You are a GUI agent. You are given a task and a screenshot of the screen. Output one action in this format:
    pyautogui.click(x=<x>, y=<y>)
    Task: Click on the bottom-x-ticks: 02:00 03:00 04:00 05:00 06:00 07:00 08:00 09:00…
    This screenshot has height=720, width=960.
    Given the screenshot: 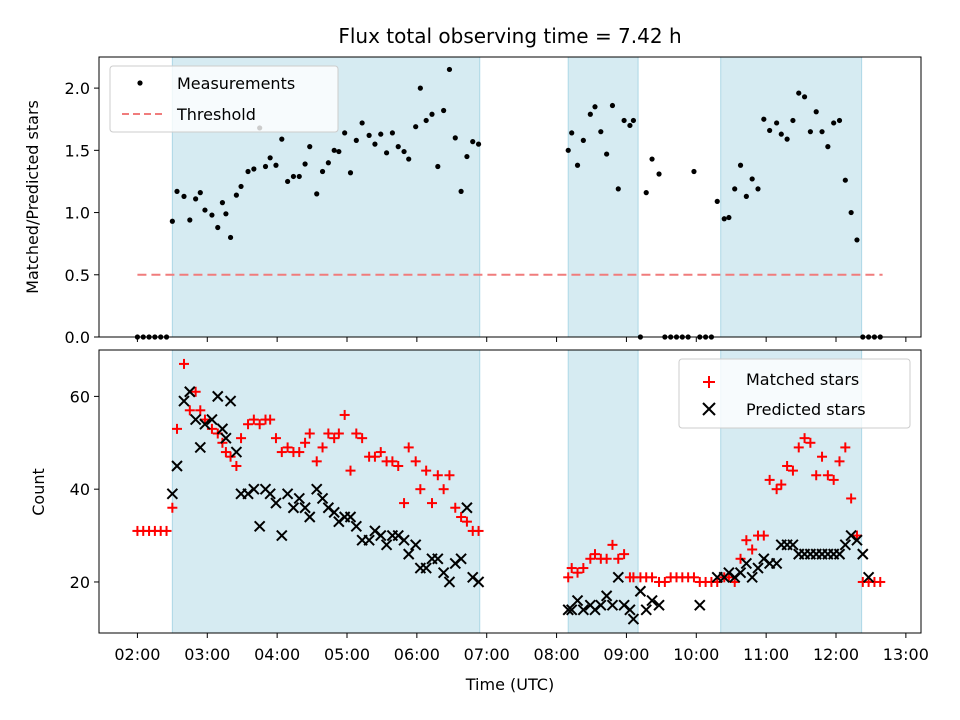 What is the action you would take?
    pyautogui.click(x=521, y=648)
    